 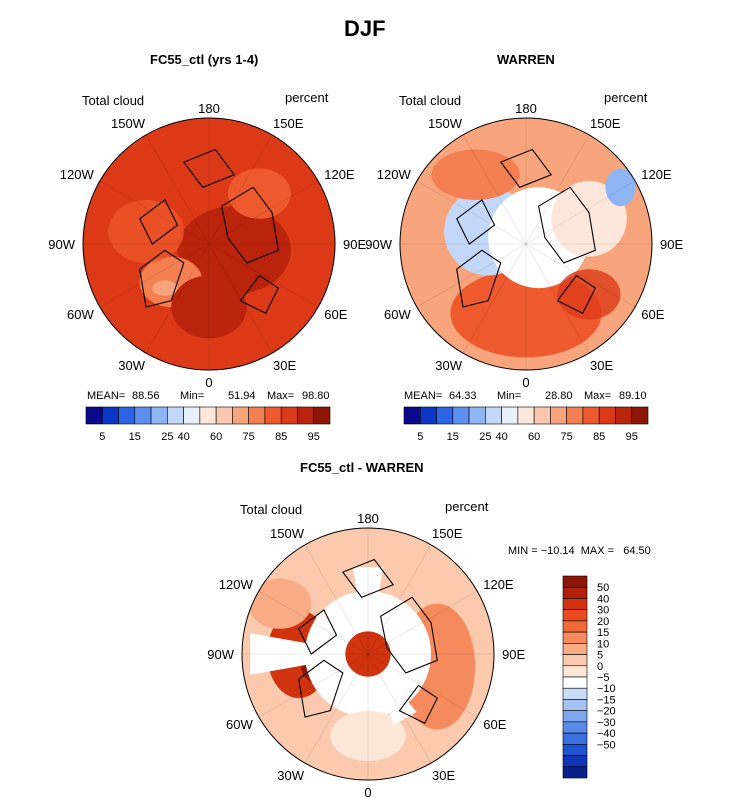 What do you see at coordinates (146, 396) in the screenshot?
I see `panel1-mean-value: 88.56` at bounding box center [146, 396].